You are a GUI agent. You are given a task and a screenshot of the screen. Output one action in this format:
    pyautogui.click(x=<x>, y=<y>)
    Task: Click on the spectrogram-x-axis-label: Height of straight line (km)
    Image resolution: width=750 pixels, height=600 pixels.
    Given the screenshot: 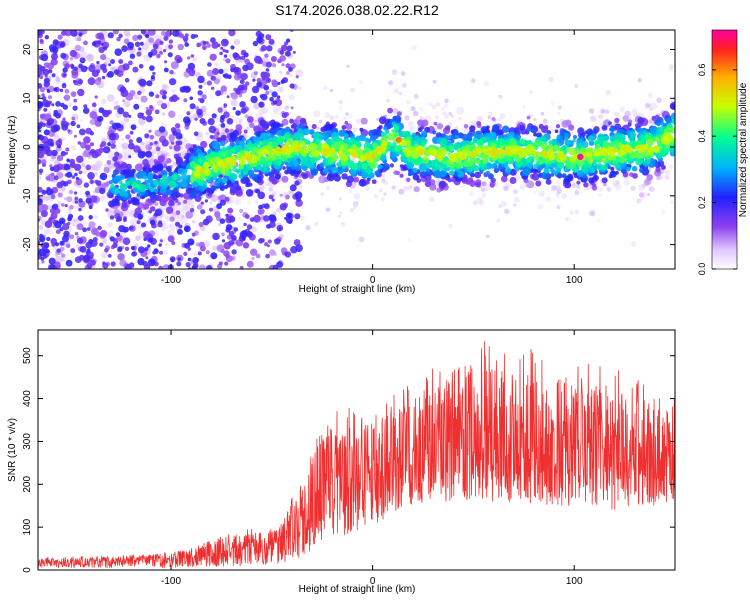 What is the action you would take?
    pyautogui.click(x=357, y=289)
    